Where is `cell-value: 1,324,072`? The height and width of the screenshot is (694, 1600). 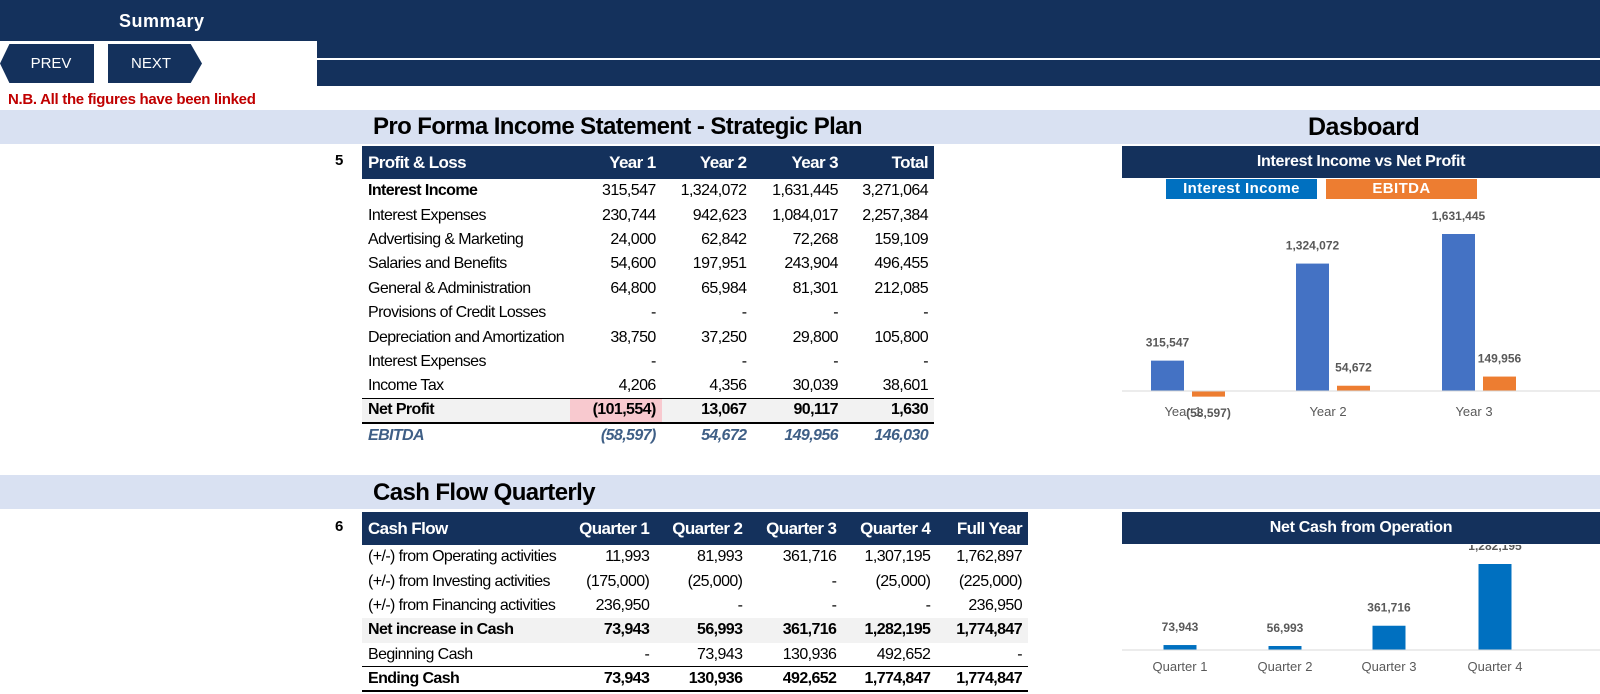 cell-value: 1,324,072 is located at coordinates (713, 191).